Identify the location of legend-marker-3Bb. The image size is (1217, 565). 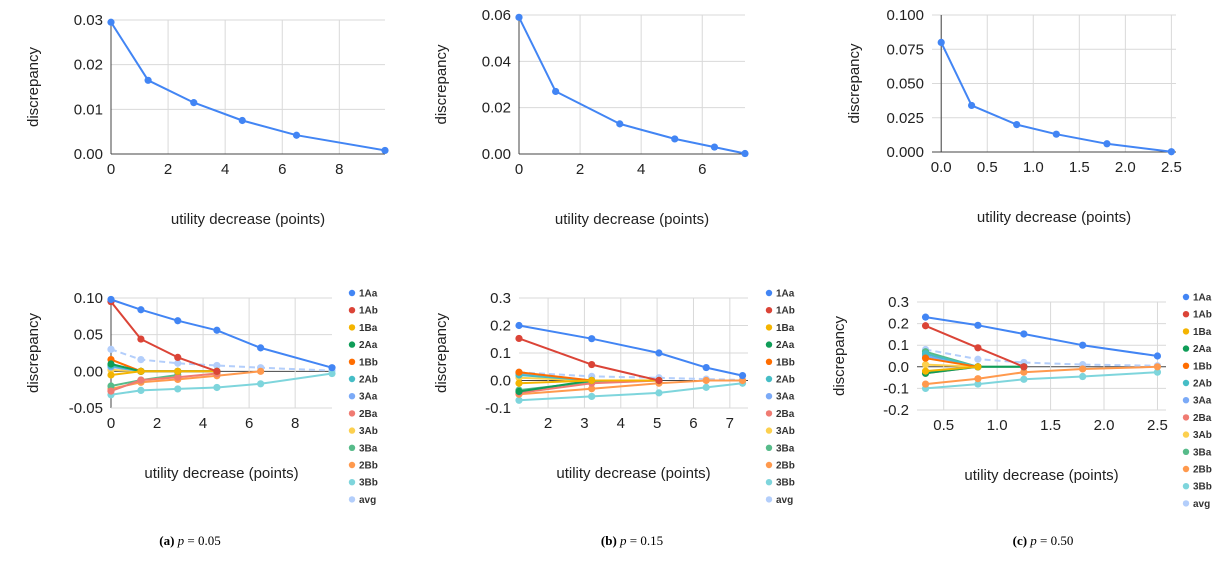
(769, 482).